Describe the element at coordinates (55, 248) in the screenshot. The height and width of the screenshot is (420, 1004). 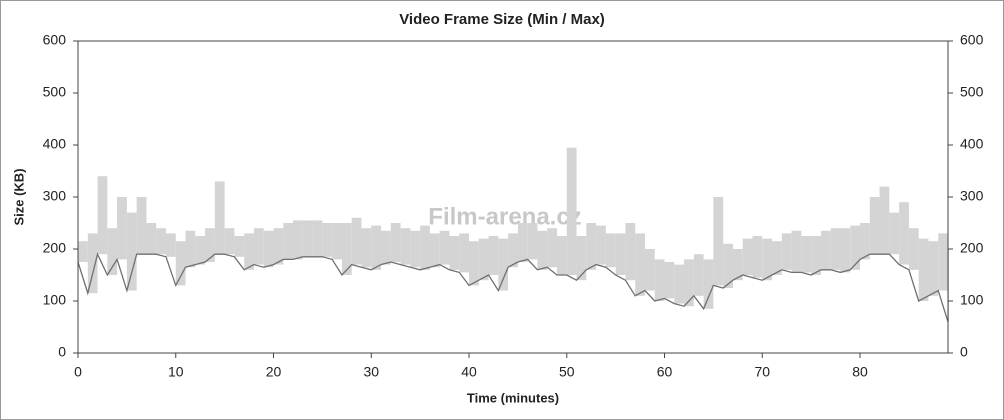
I see `y-tick-label: 200` at that location.